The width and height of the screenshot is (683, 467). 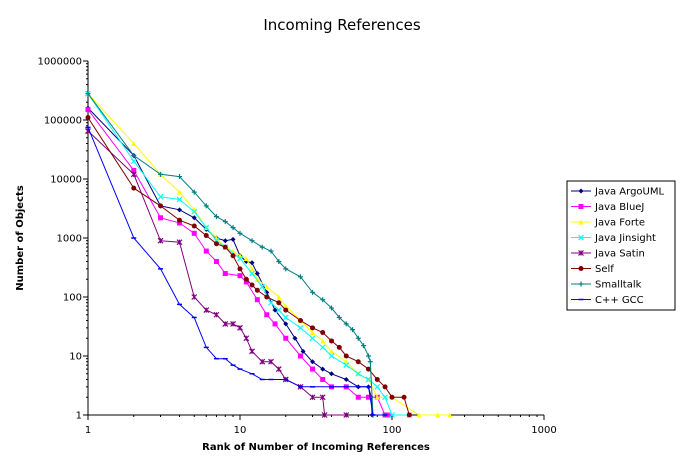 I want to click on y-axis-title: Number of Objects, so click(x=20, y=238).